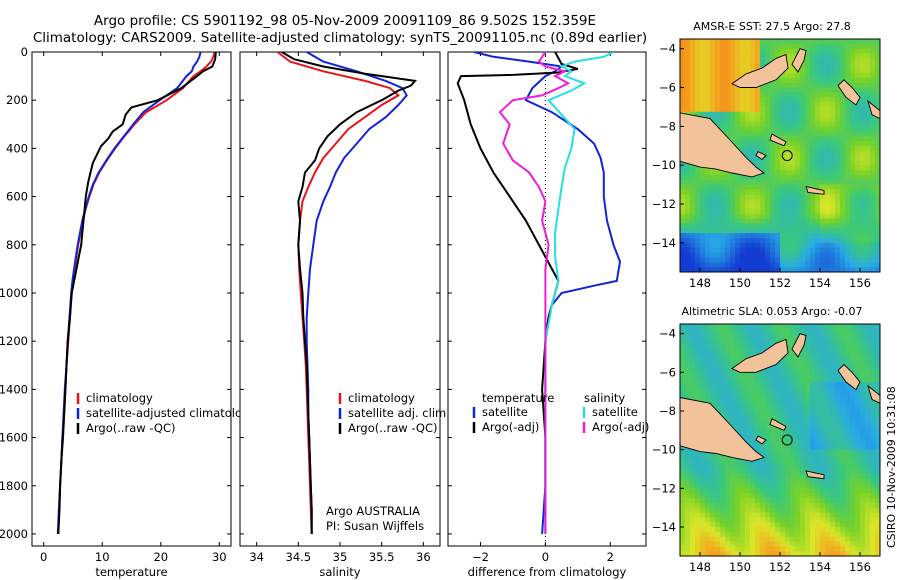 This screenshot has width=900, height=580. I want to click on land-polygon, so click(849, 92).